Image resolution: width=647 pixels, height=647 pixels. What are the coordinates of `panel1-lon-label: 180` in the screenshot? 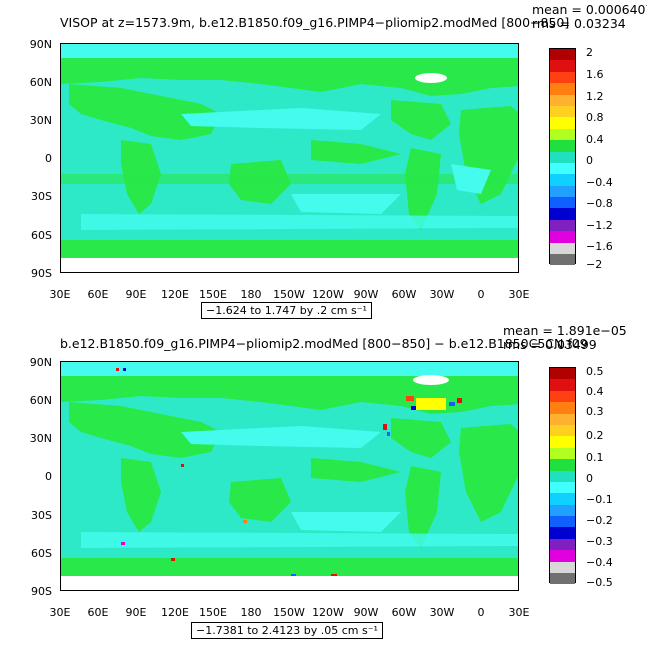 It's located at (251, 294).